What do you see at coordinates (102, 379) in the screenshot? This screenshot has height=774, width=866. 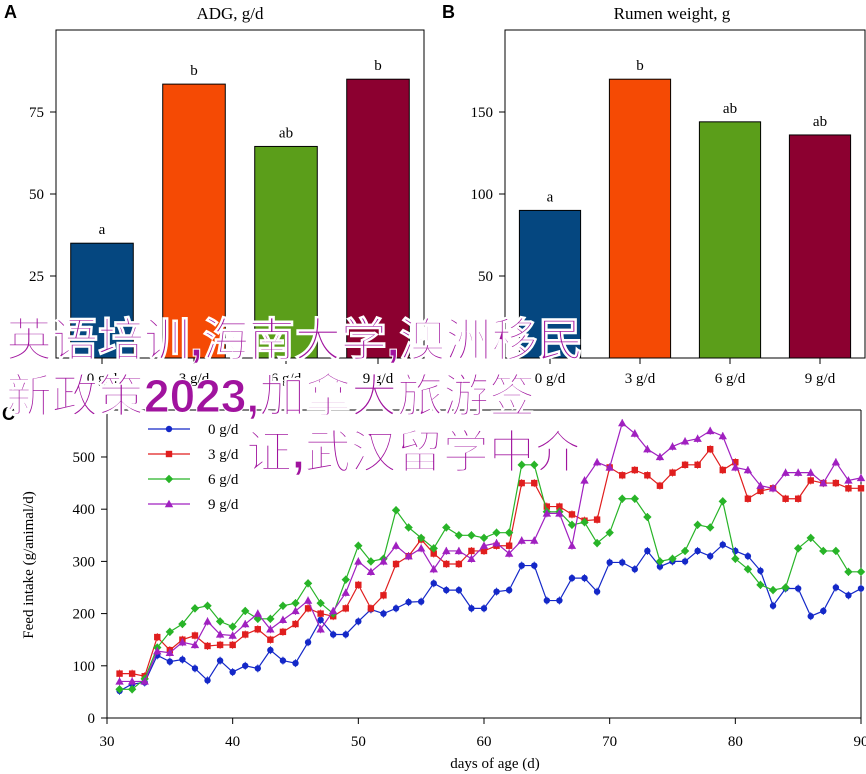 I see `panel-a-x-tick-label: 0 g/d` at bounding box center [102, 379].